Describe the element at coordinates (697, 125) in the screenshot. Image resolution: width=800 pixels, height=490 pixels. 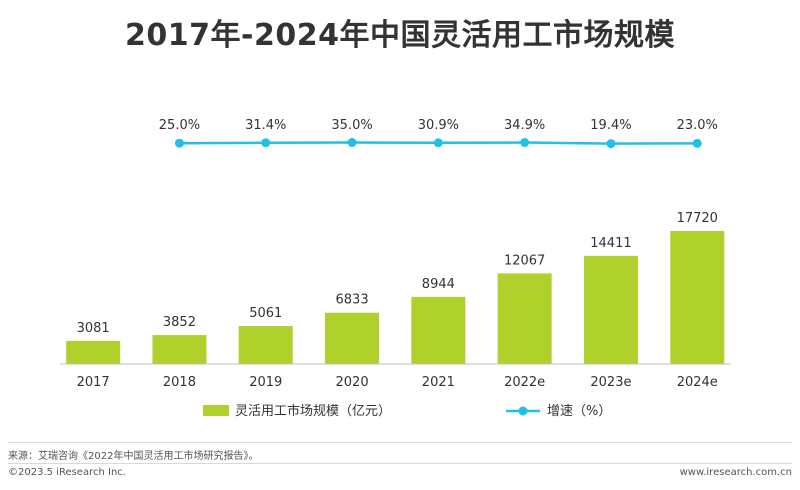
I see `growth-label-2024e: 23.0%` at that location.